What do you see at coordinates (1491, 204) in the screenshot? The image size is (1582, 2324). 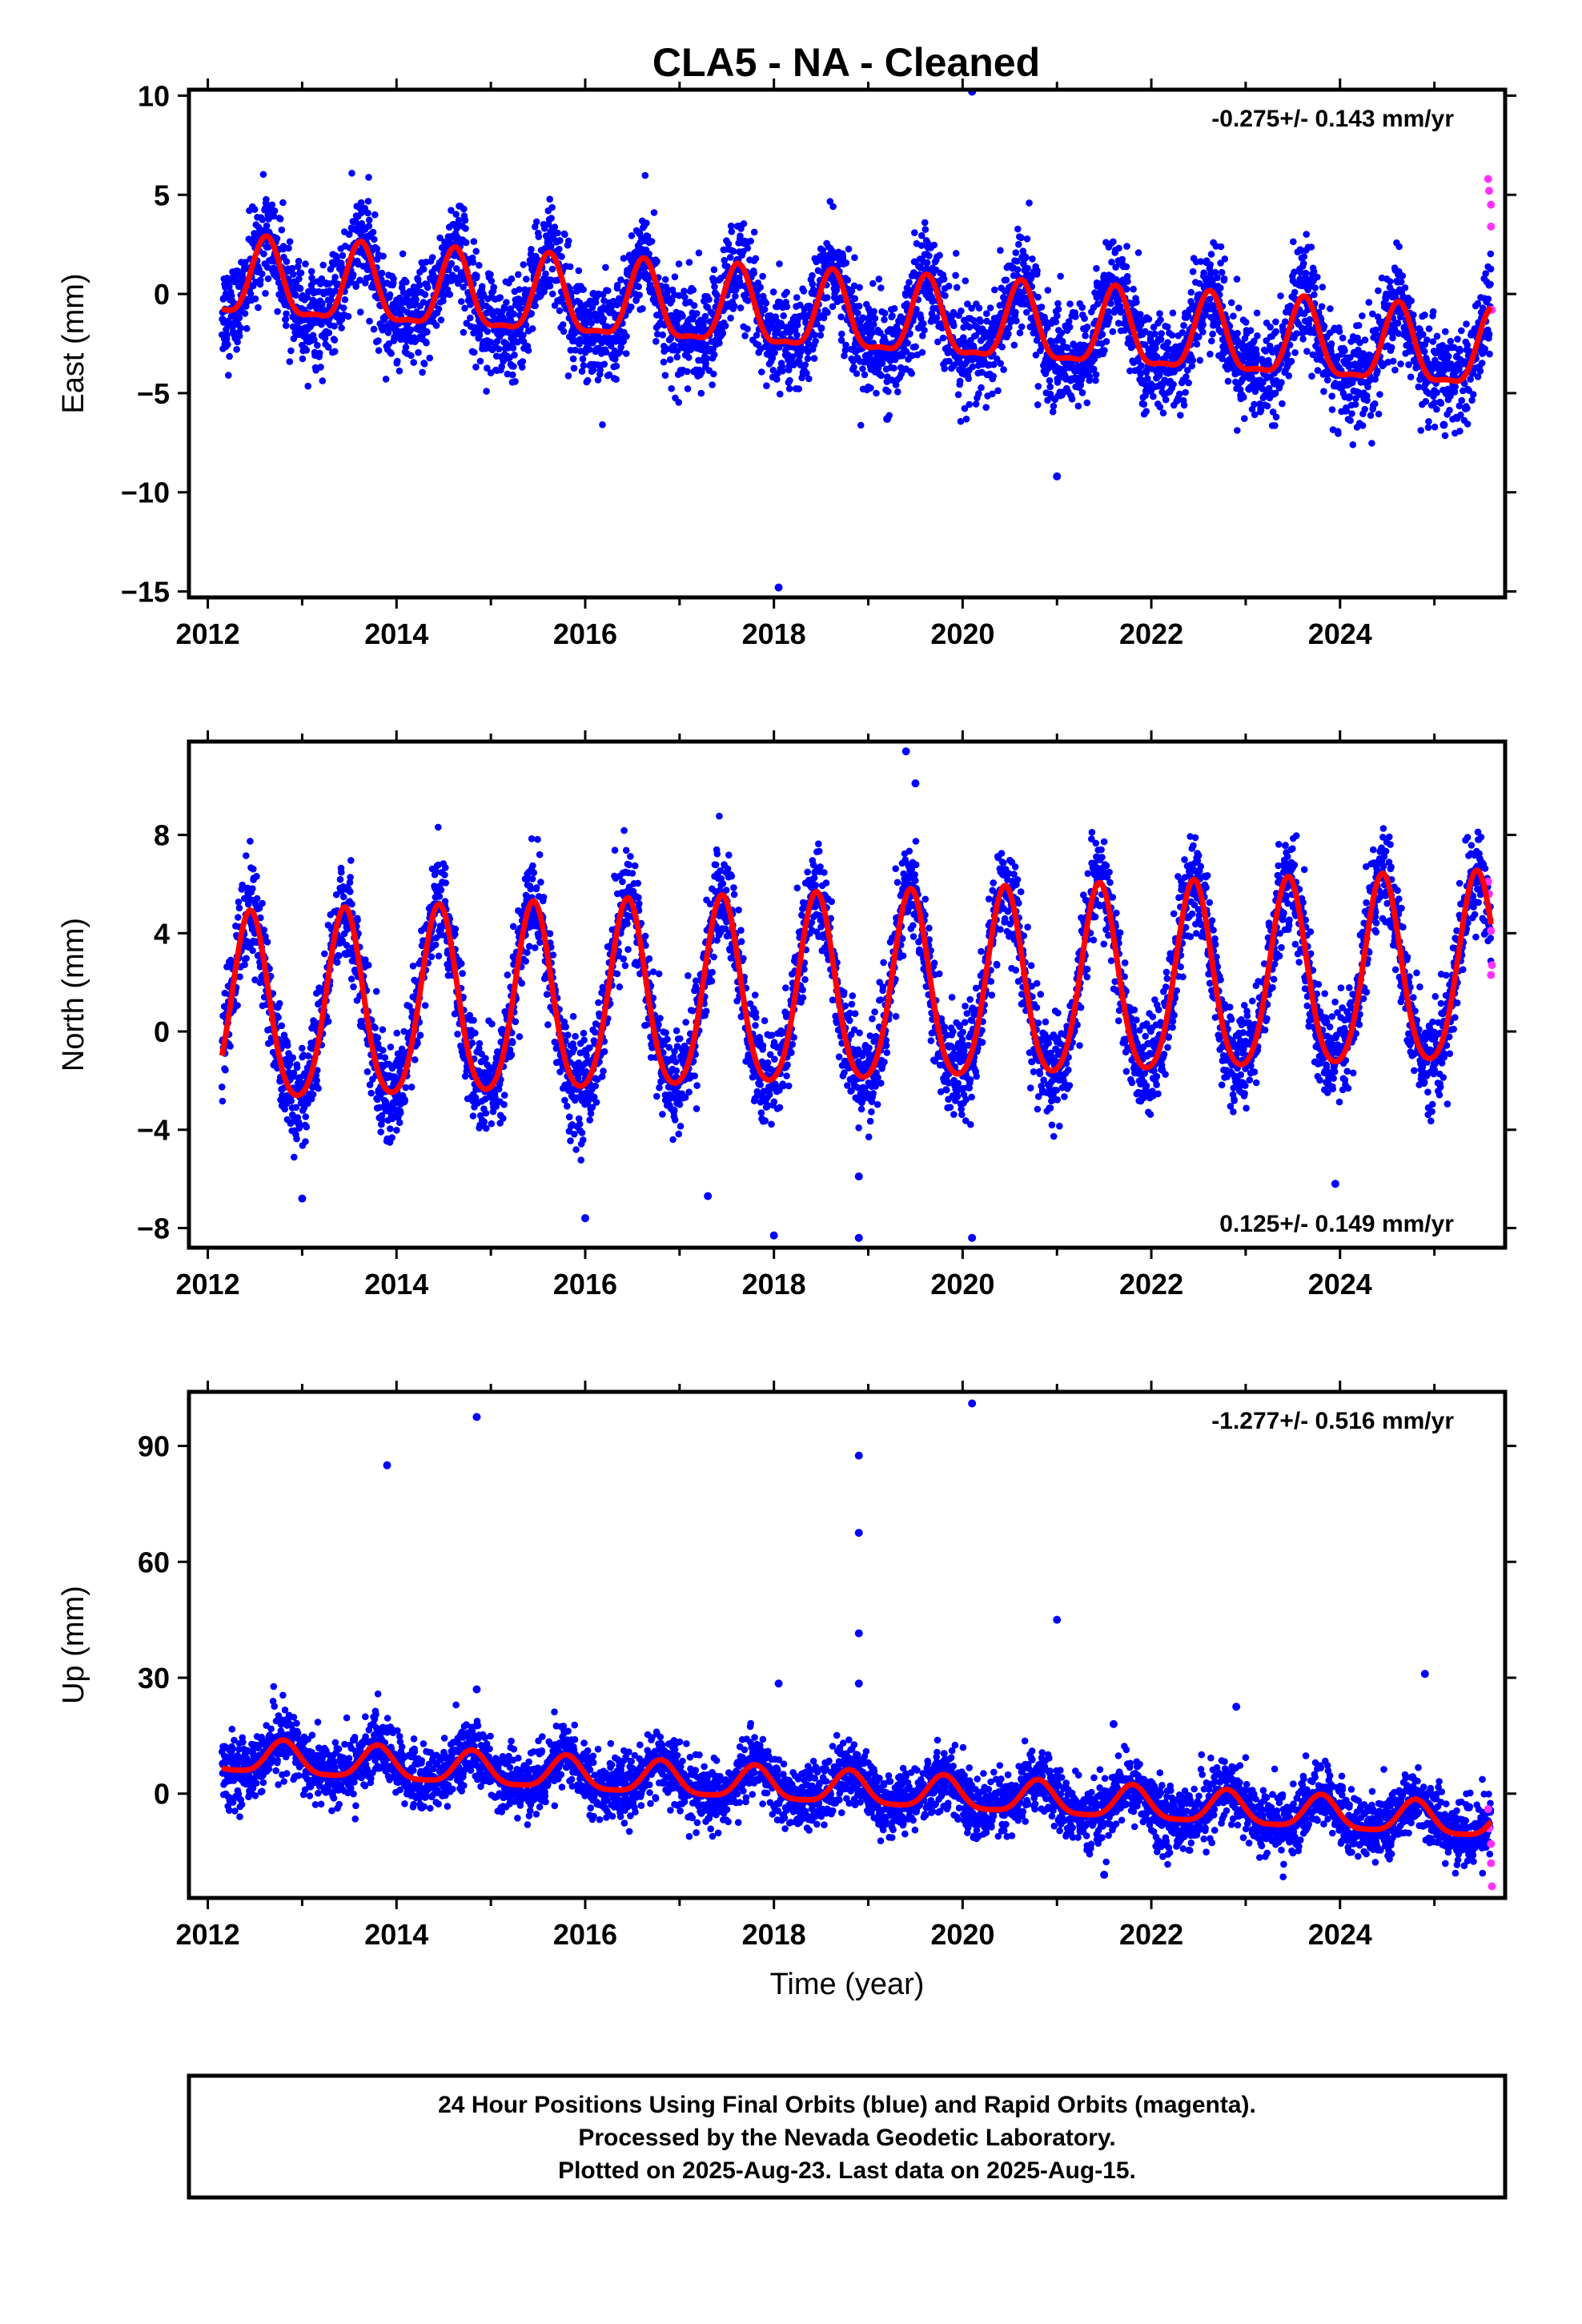 I see `rapid-orbit-point` at bounding box center [1491, 204].